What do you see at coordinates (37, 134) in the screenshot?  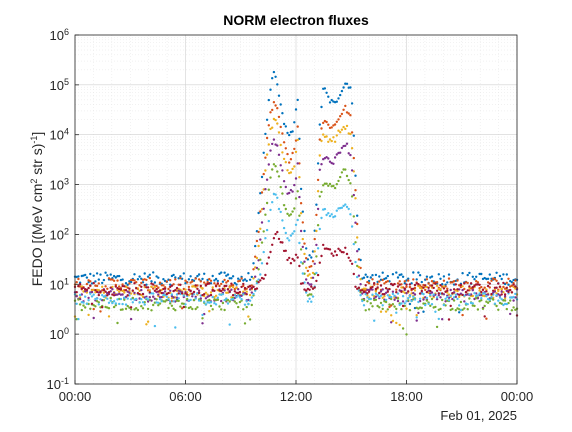 I see `y-axis-label-suffix: ]` at bounding box center [37, 134].